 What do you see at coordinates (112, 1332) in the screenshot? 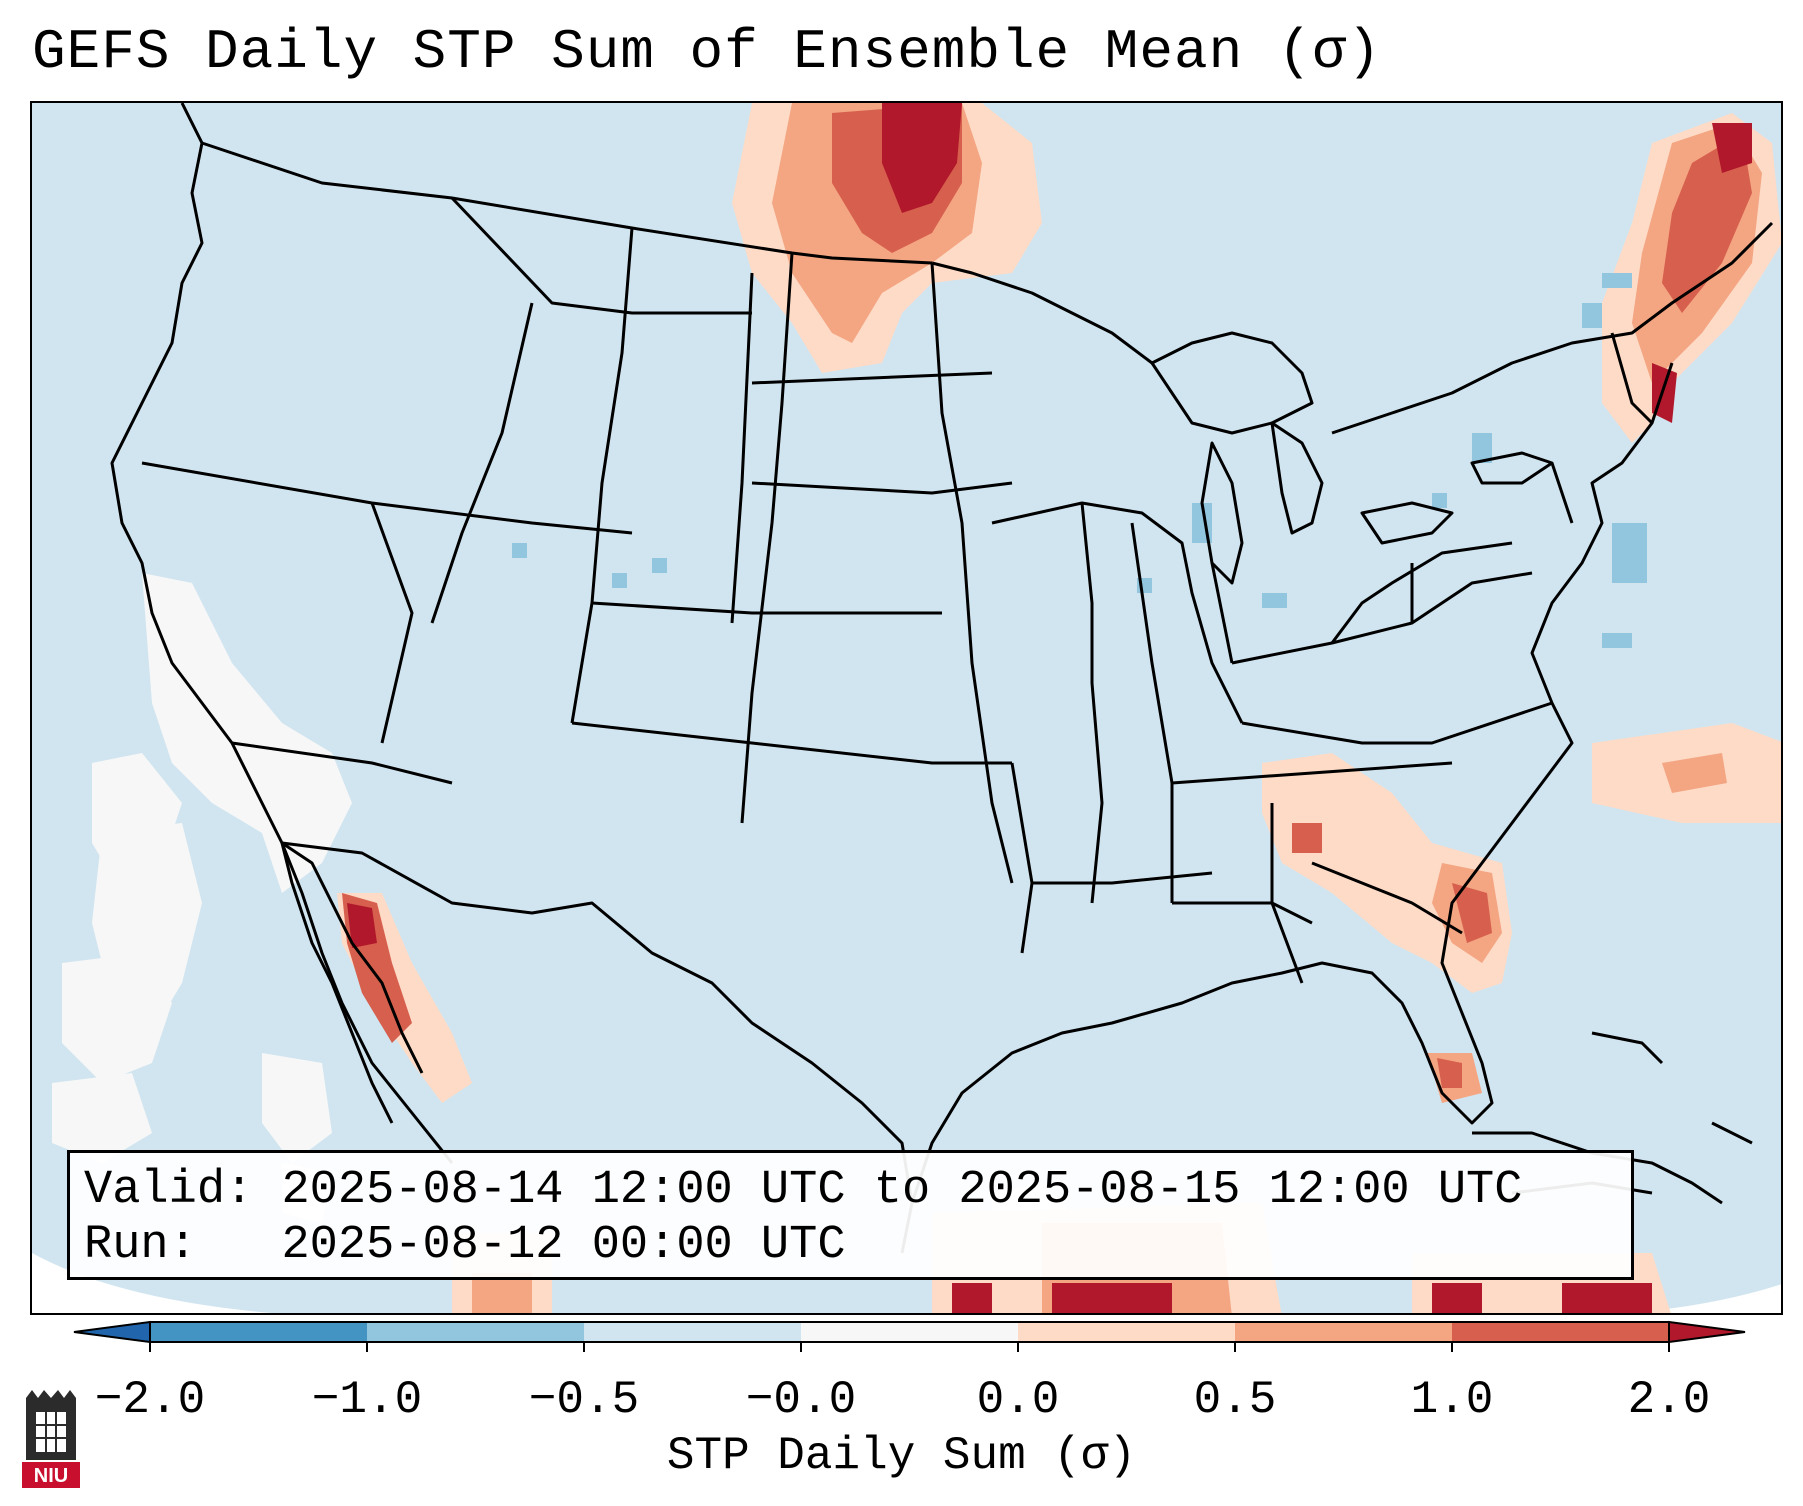
I see `colorbar-under-extend` at bounding box center [112, 1332].